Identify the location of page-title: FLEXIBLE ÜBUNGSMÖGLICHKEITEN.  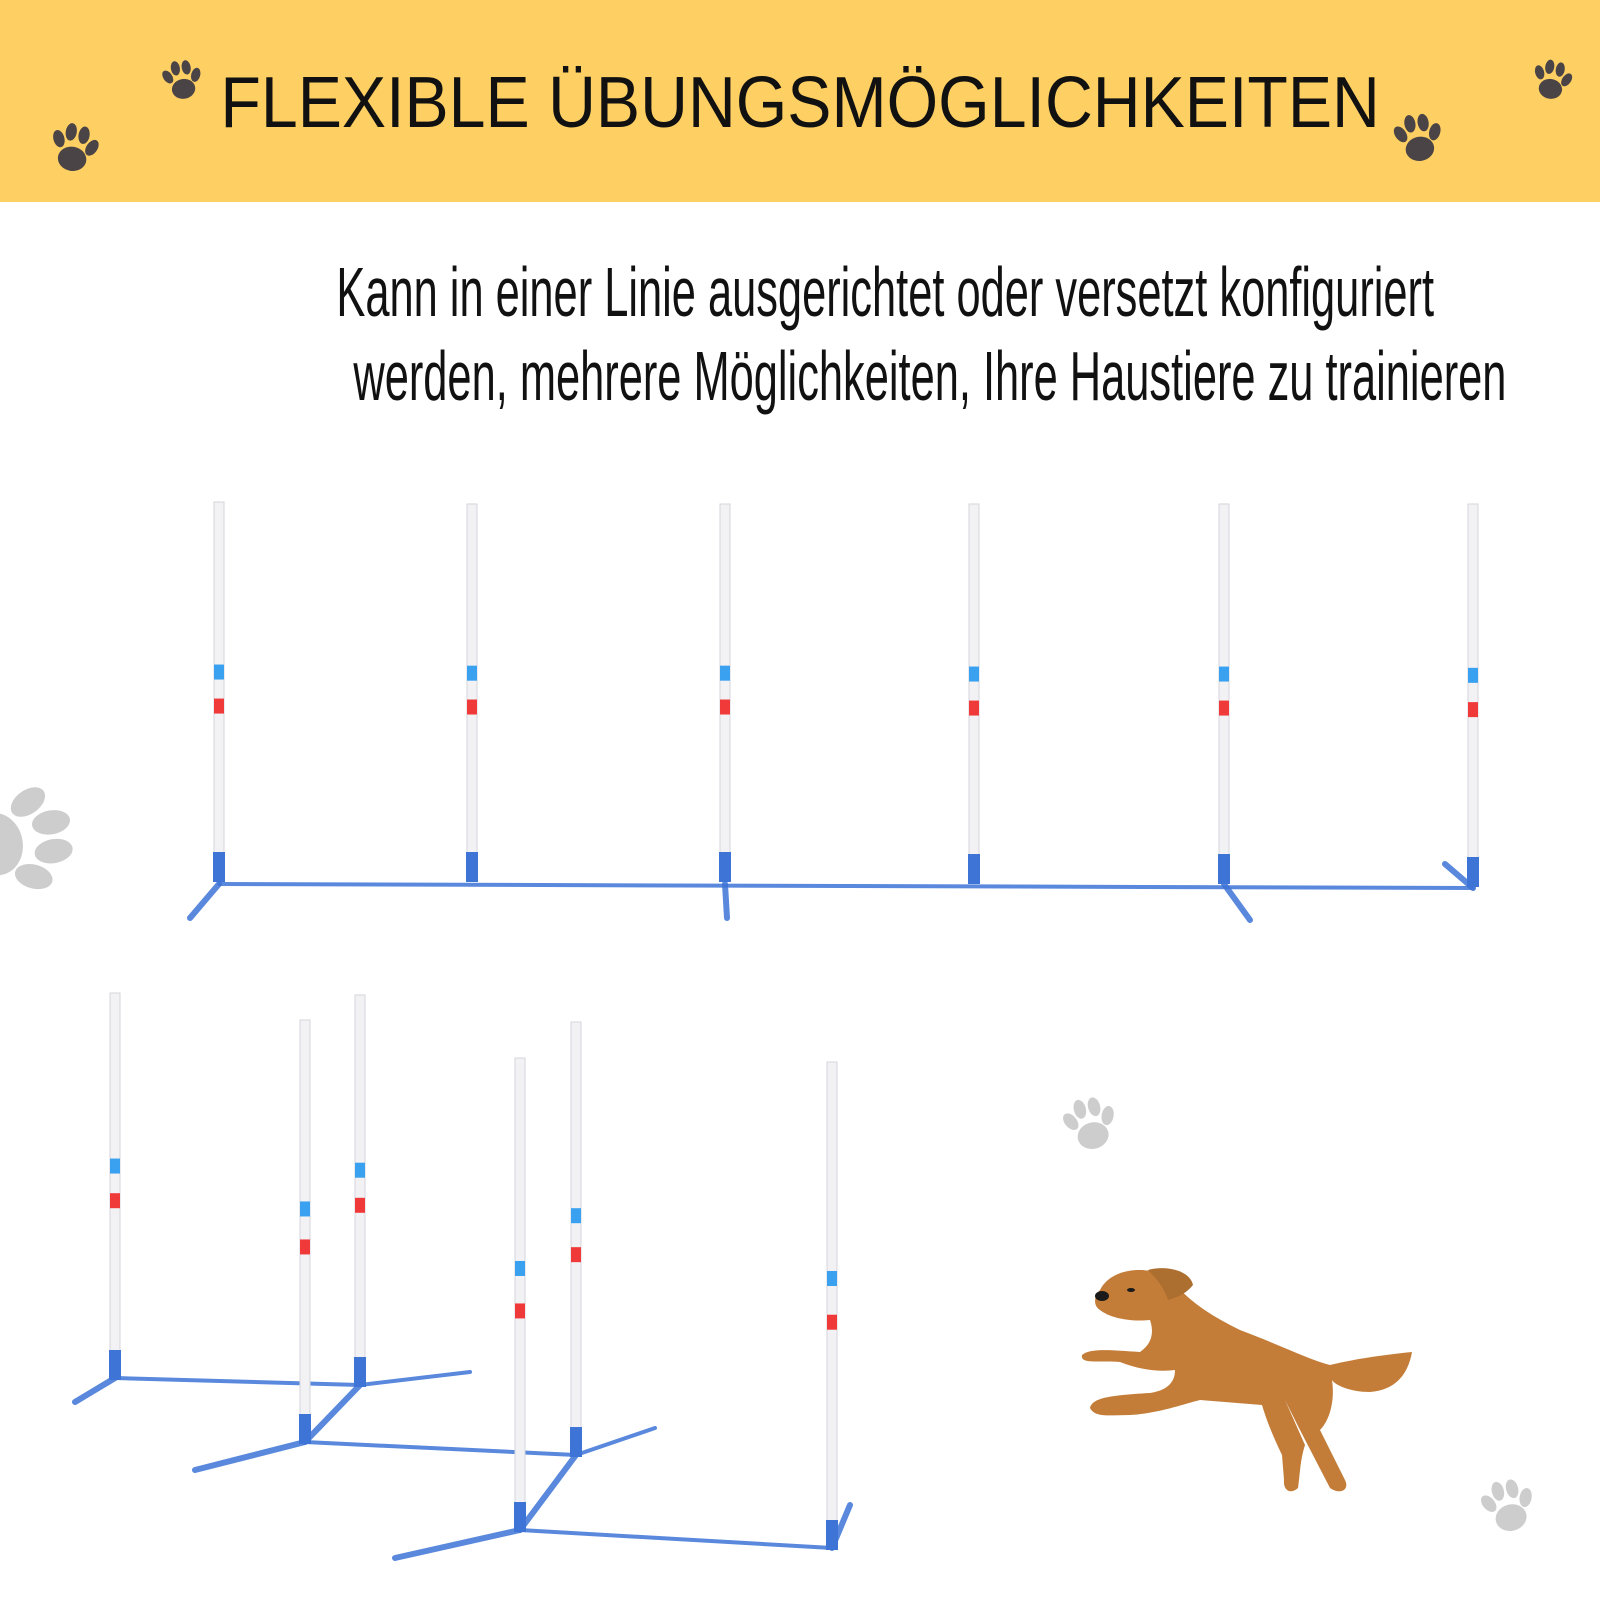
(800, 103).